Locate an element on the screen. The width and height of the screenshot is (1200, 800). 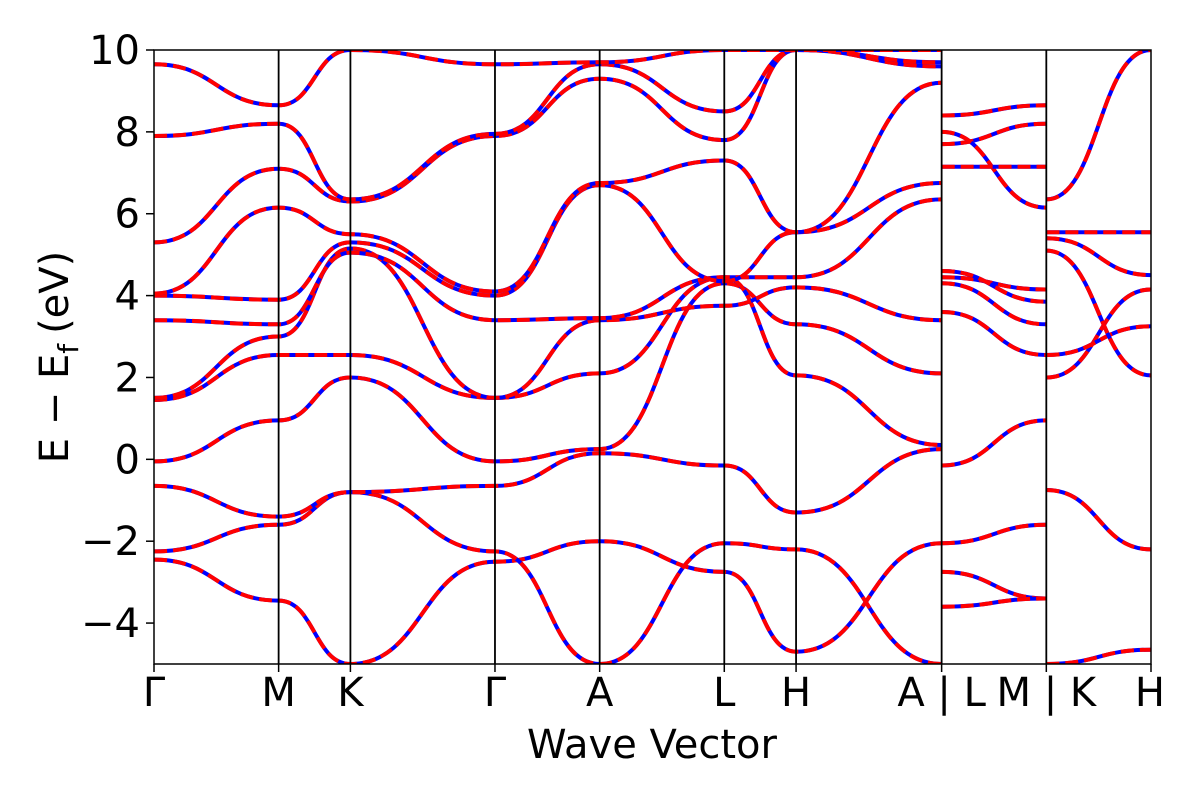
band-20-solid is located at coordinates (994, 134).